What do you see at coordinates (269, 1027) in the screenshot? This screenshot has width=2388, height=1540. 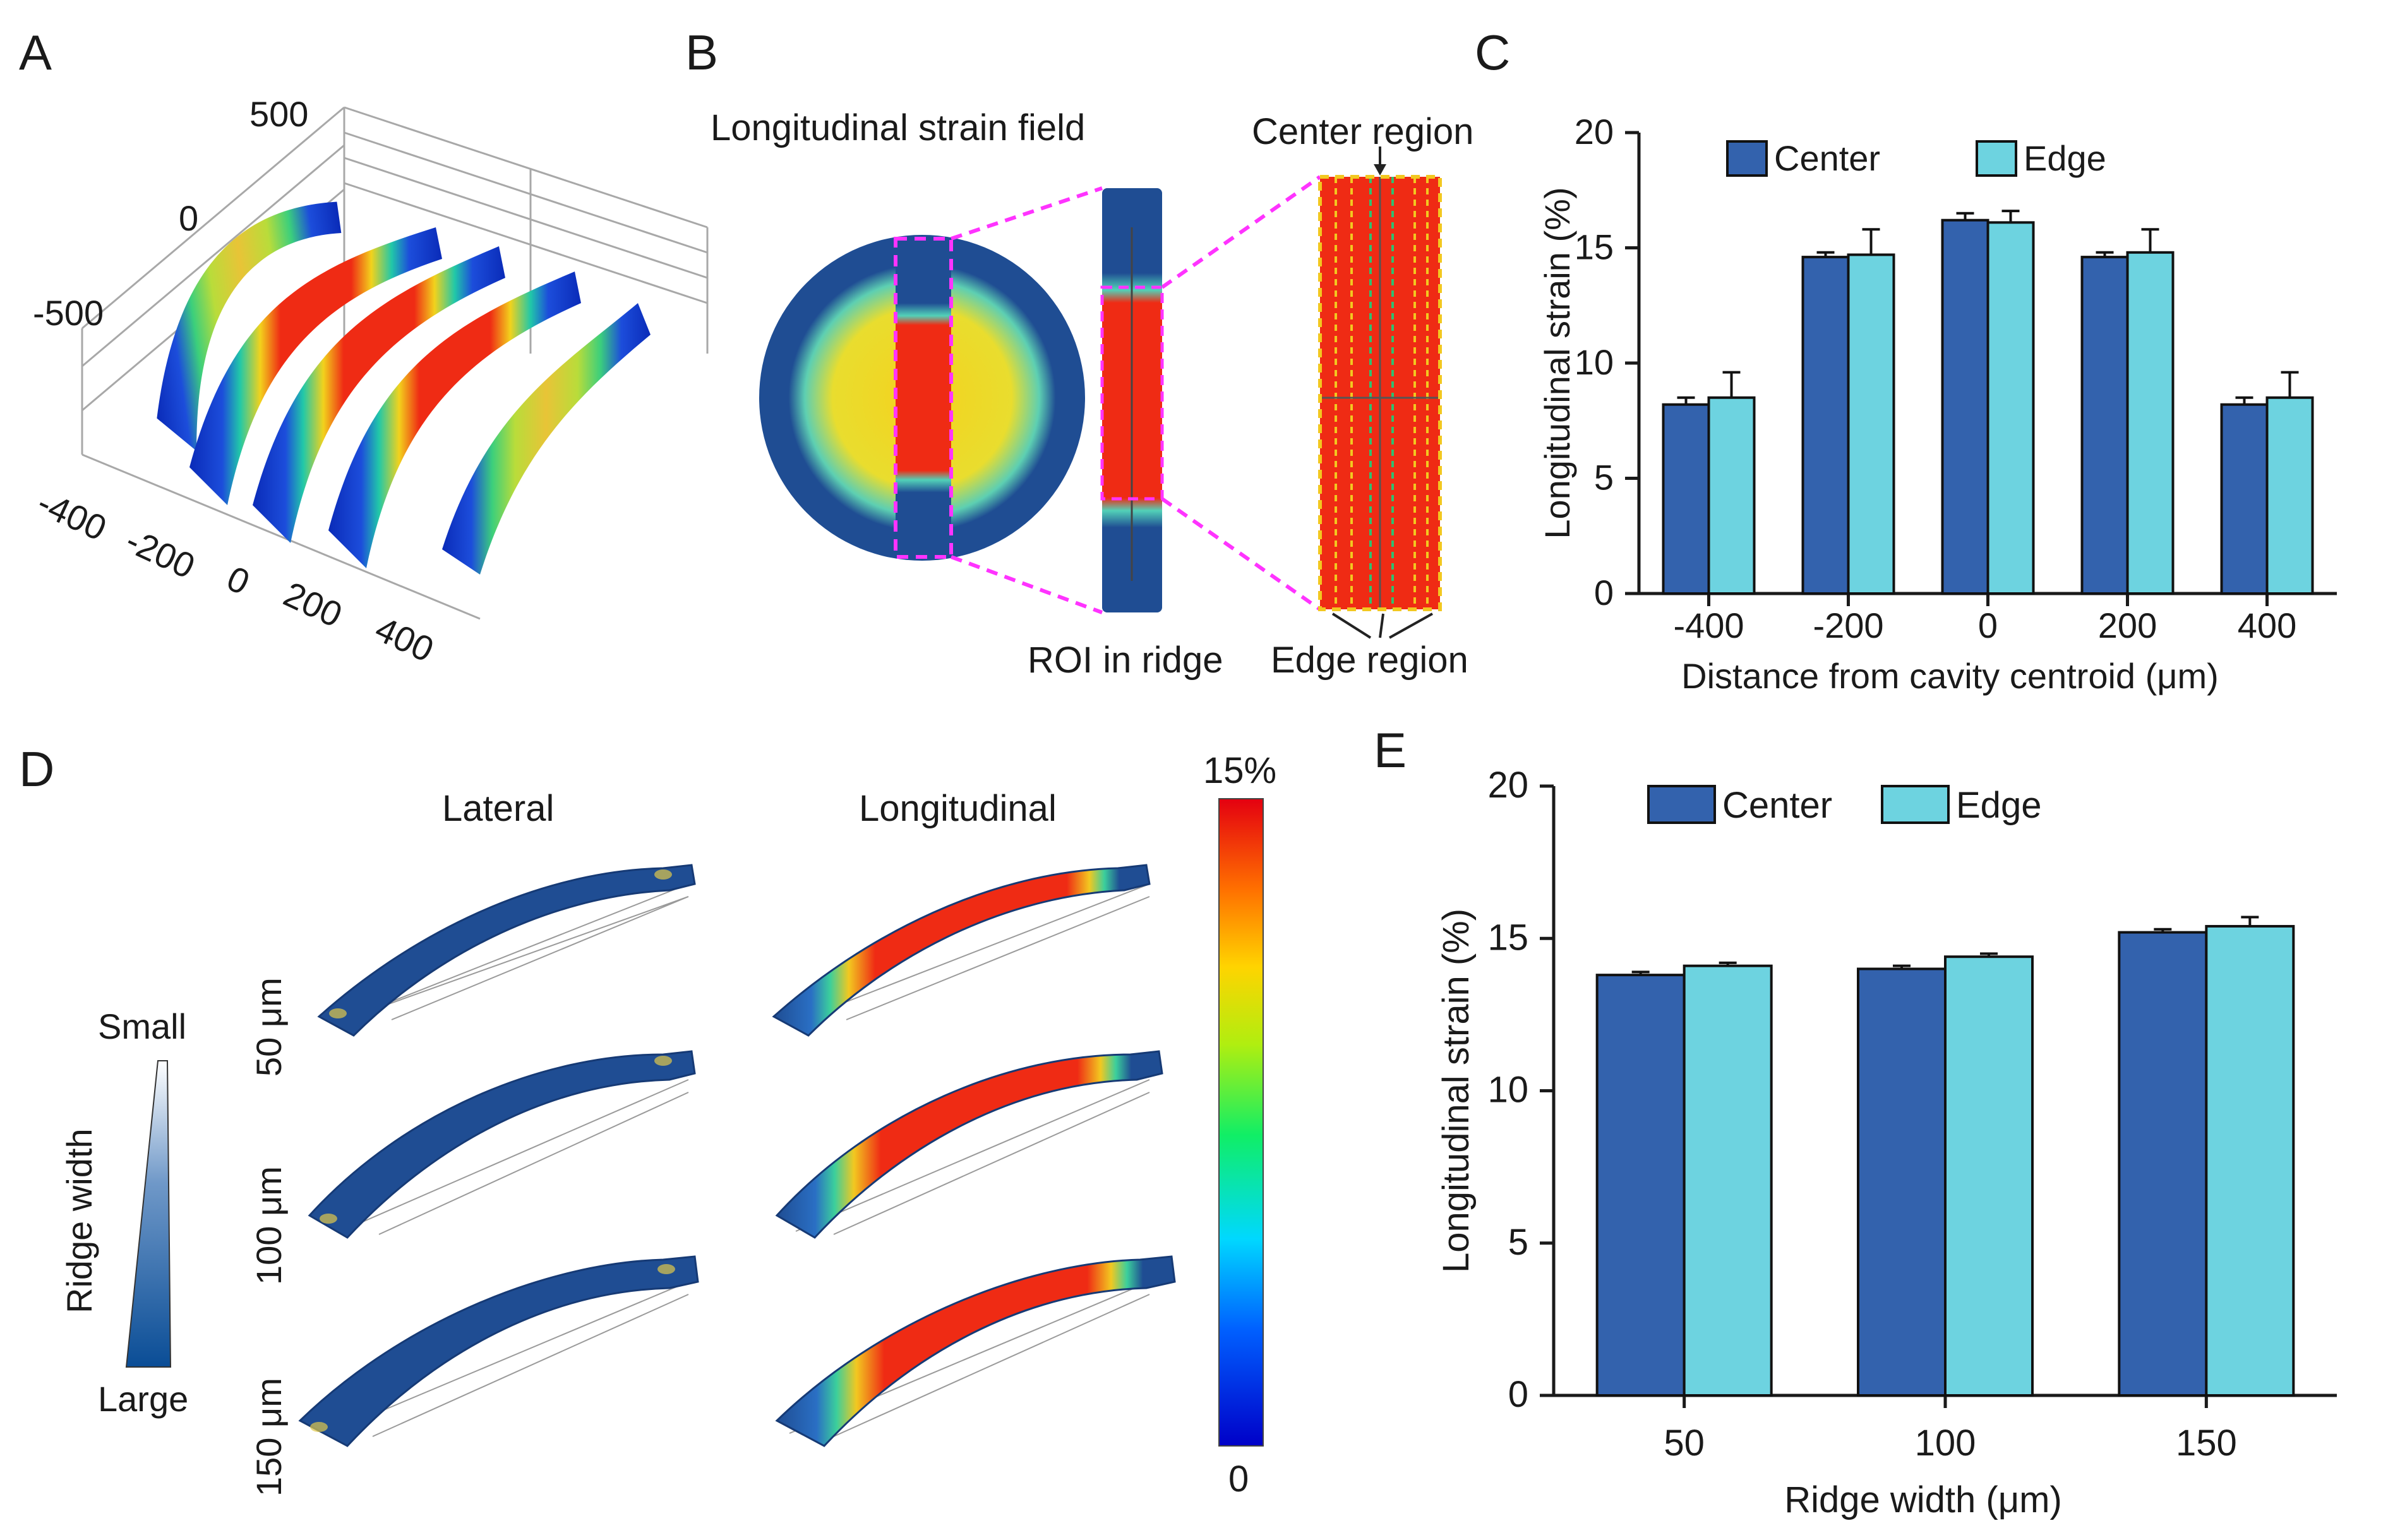 I see `row-label-50: 50 μm` at bounding box center [269, 1027].